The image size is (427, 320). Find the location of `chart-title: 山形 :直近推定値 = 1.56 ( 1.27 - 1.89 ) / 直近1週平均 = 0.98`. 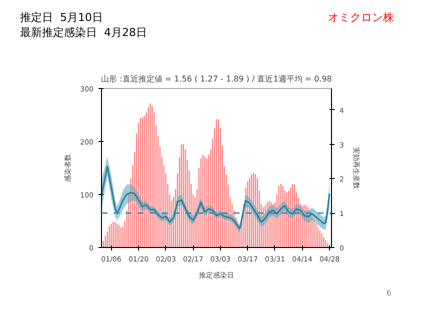

chart-title: 山形 :直近推定値 = 1.56 ( 1.27 - 1.89 ) / 直近1週平均 = 0.98 is located at coordinates (216, 79).